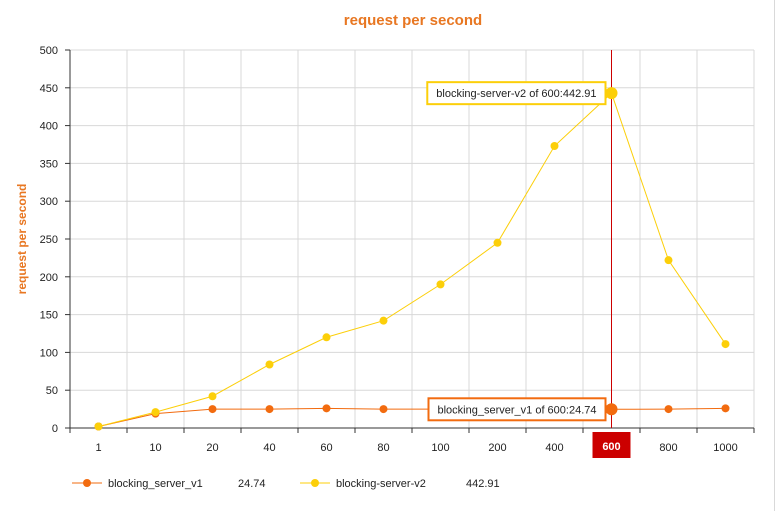 The height and width of the screenshot is (516, 777). Describe the element at coordinates (49, 51) in the screenshot. I see `y-tick-label: 500` at that location.